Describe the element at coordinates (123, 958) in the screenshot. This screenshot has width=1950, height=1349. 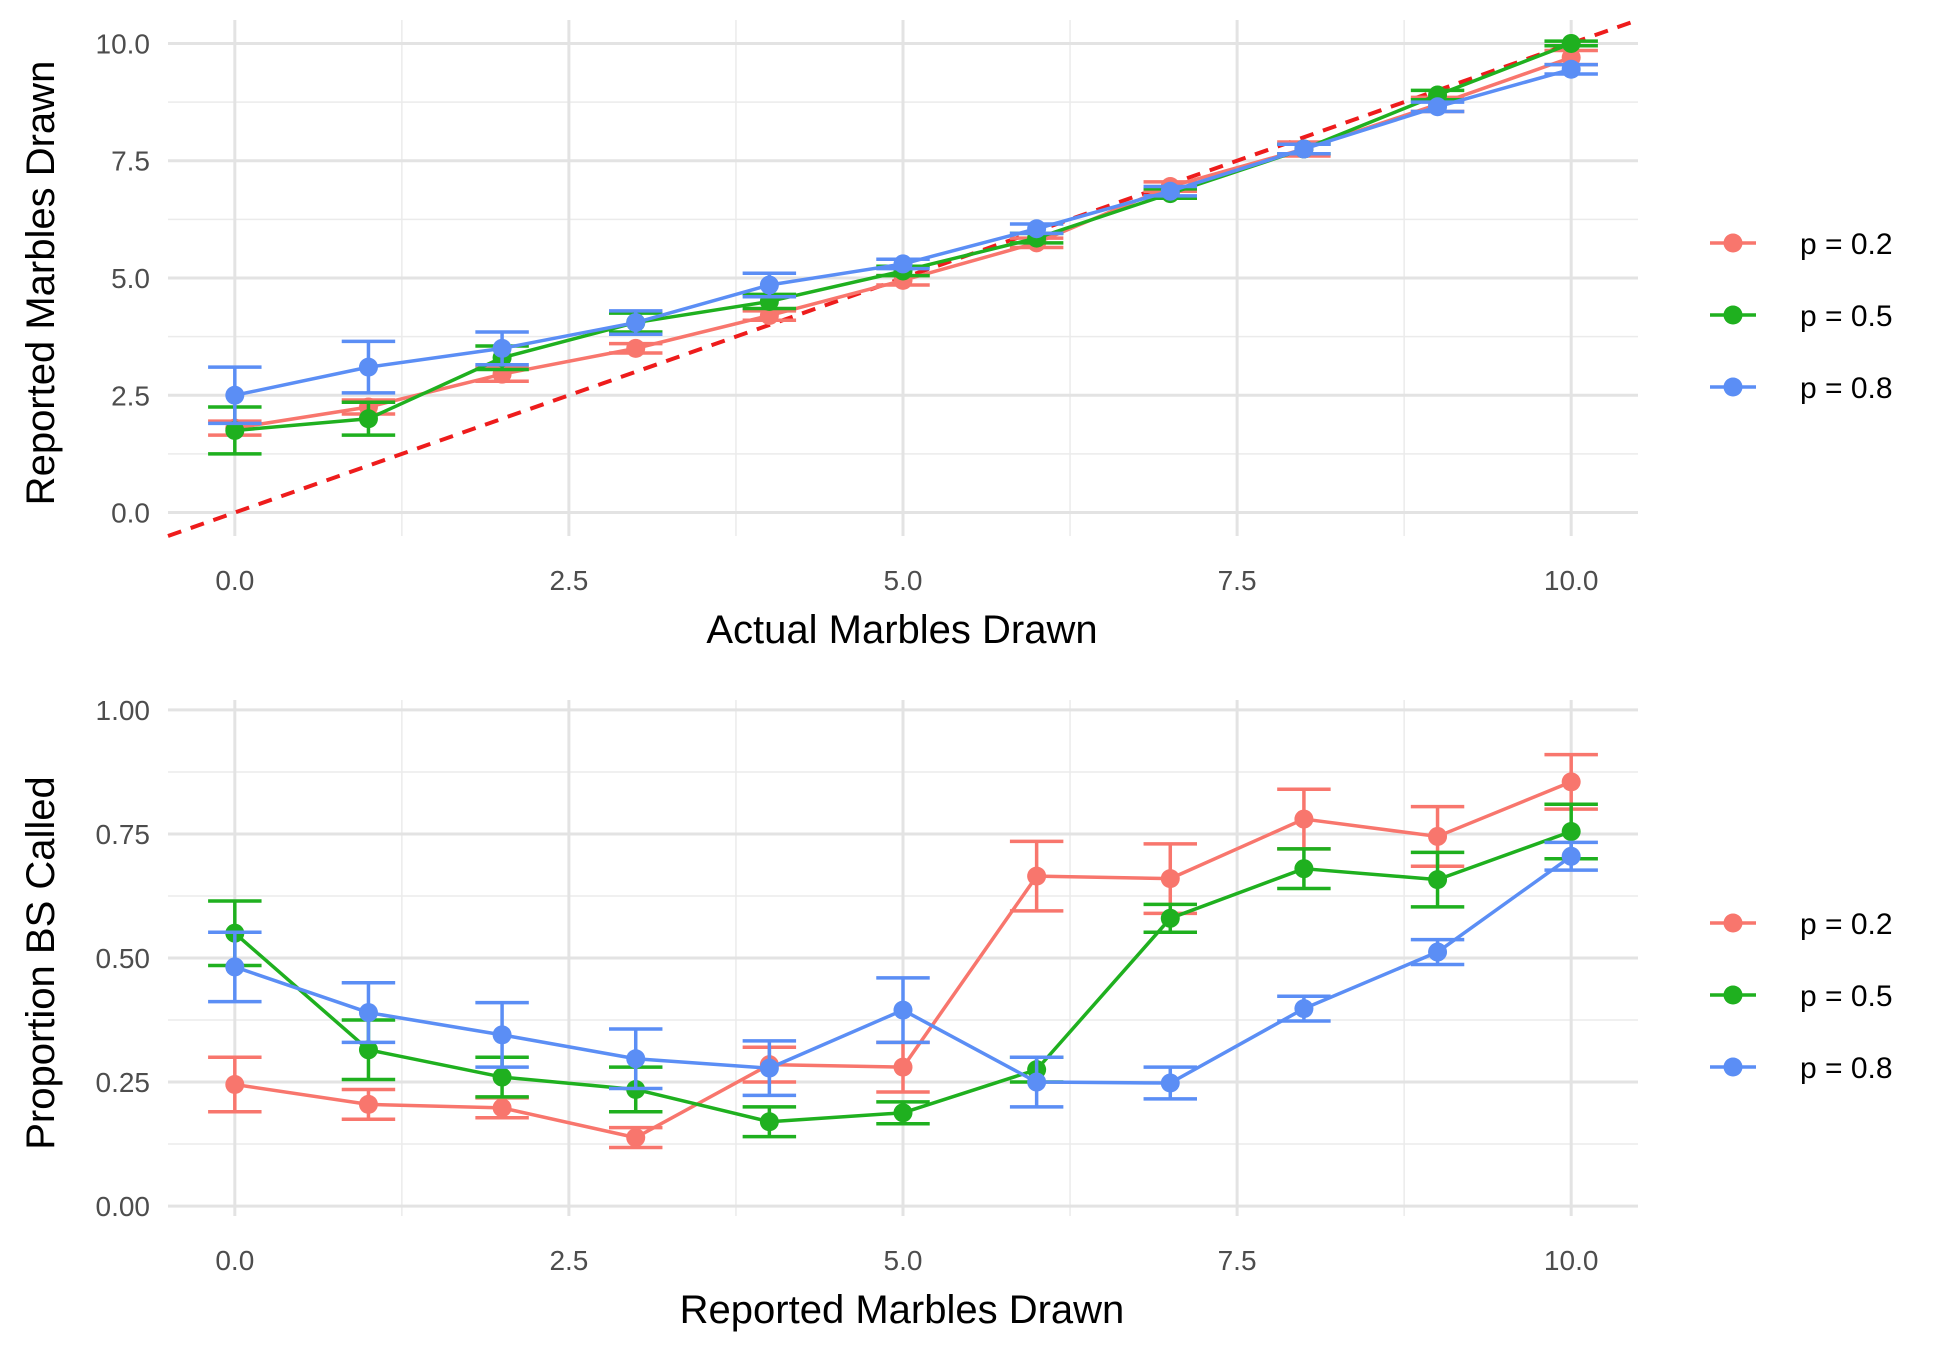
I see `bottom-y-tick-label: 0.50` at that location.